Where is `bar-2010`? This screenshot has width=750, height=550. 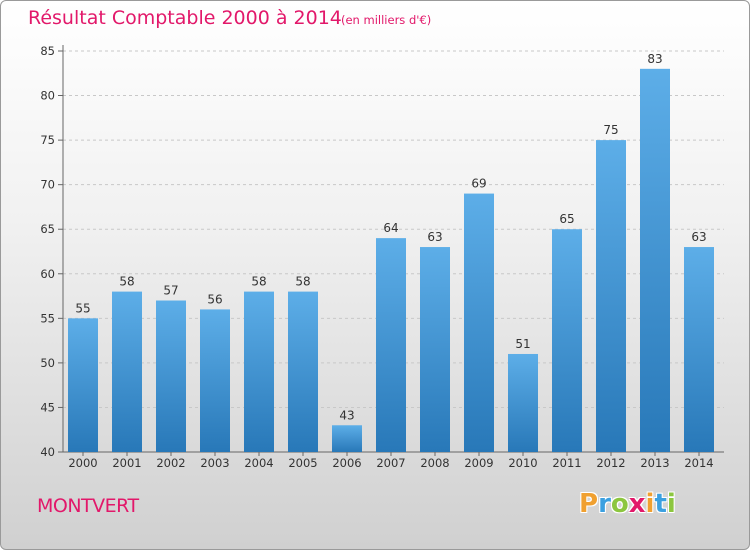
bar-2010 is located at coordinates (523, 402).